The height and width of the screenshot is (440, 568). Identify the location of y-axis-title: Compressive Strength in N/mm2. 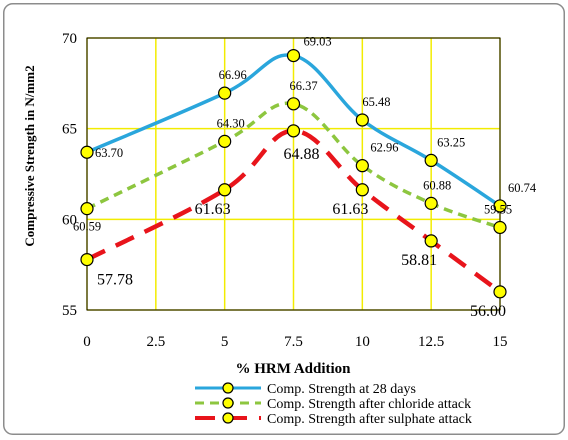
(29, 155).